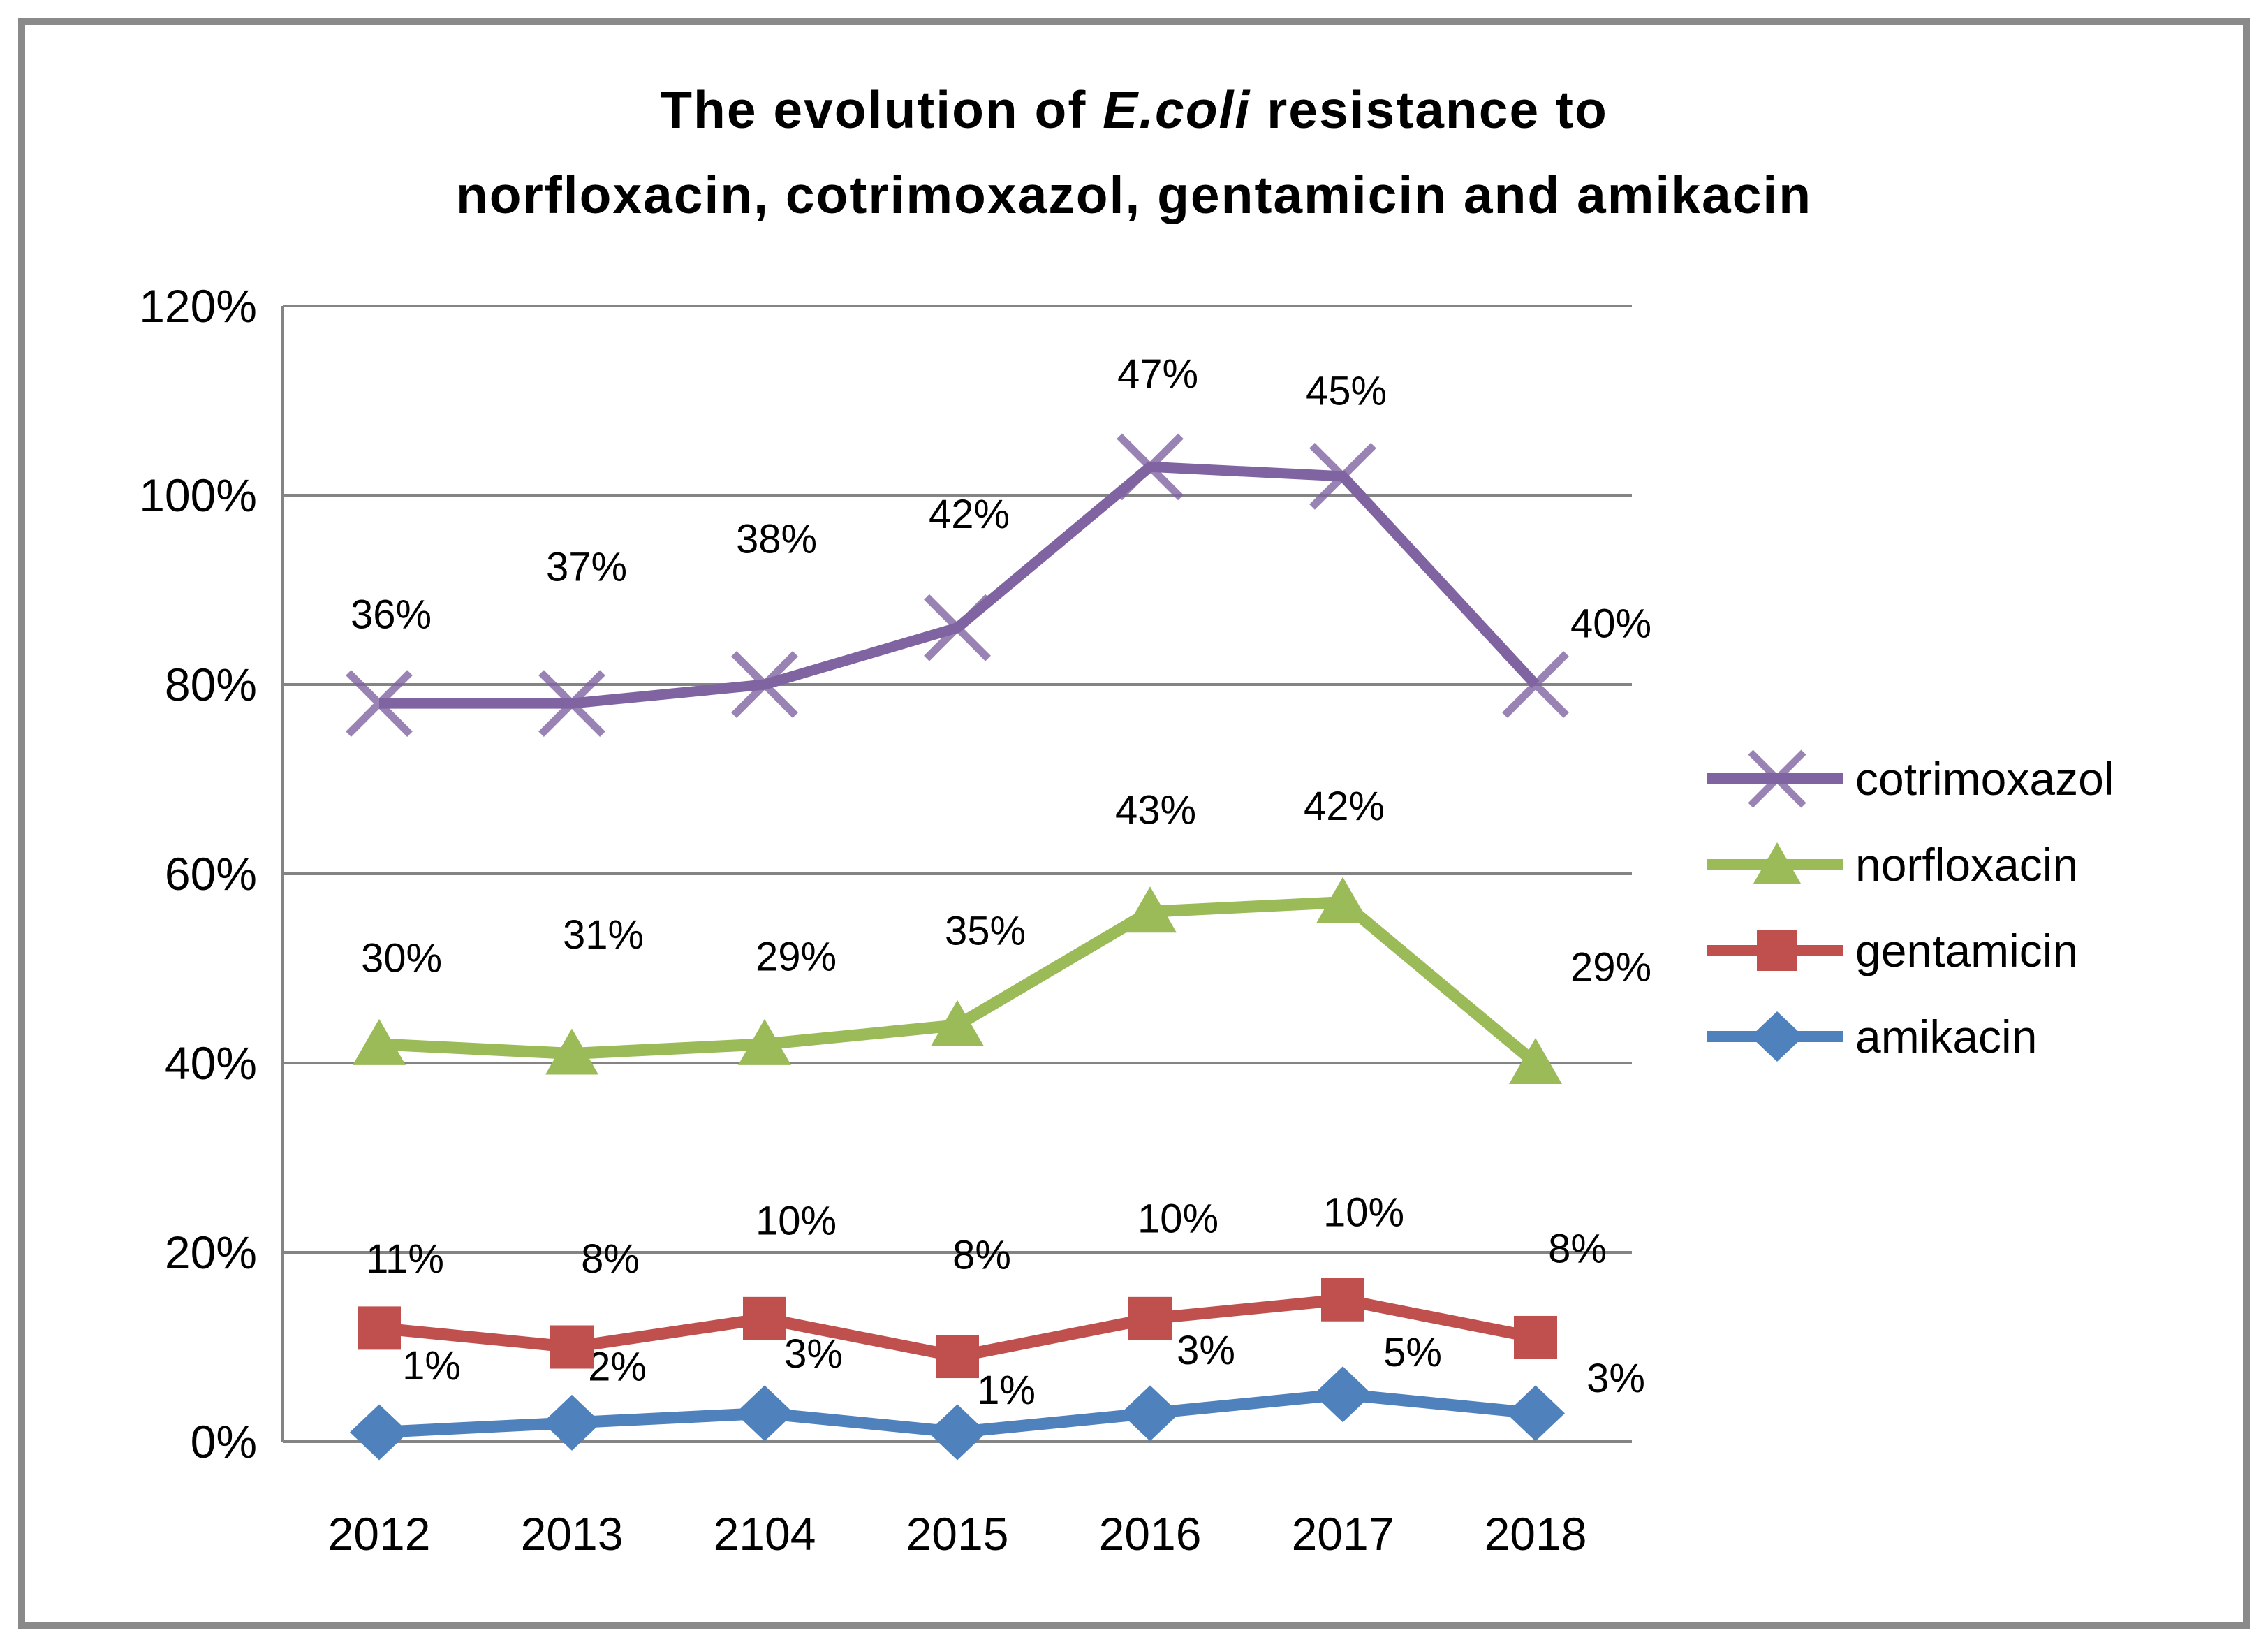 The image size is (2268, 1647). I want to click on chart-title-line1: The evolution of E.coli resistance to, so click(1134, 110).